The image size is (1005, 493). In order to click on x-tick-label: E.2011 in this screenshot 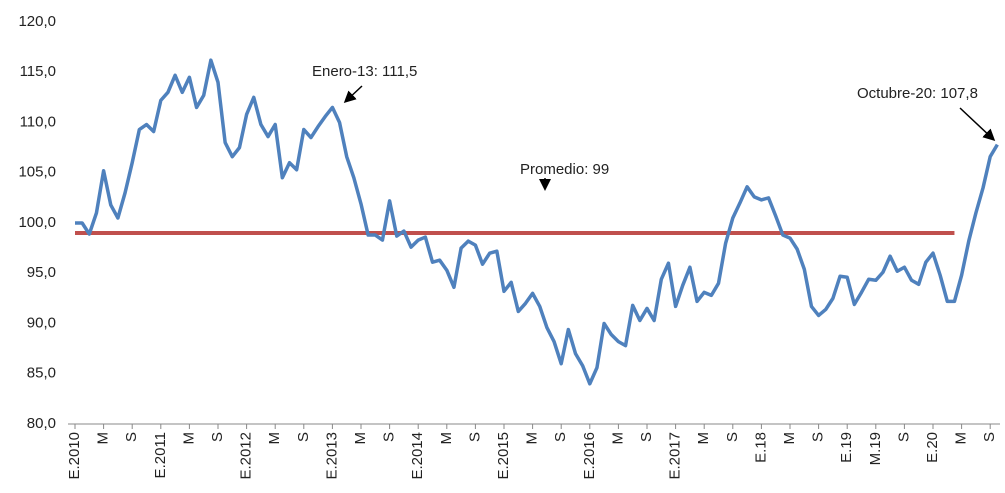, I will do `click(160, 455)`.